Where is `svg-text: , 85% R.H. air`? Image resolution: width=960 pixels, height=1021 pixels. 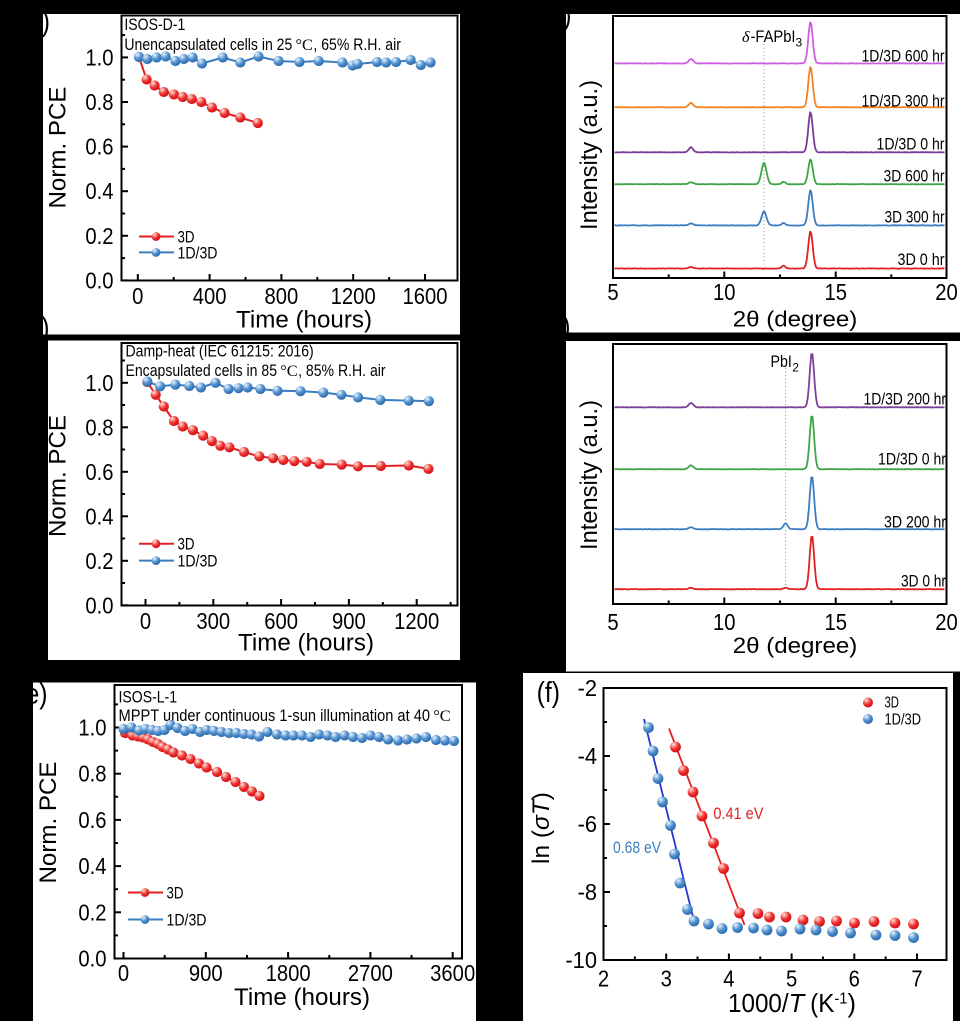 svg-text: , 85% R.H. air is located at coordinates (342, 371).